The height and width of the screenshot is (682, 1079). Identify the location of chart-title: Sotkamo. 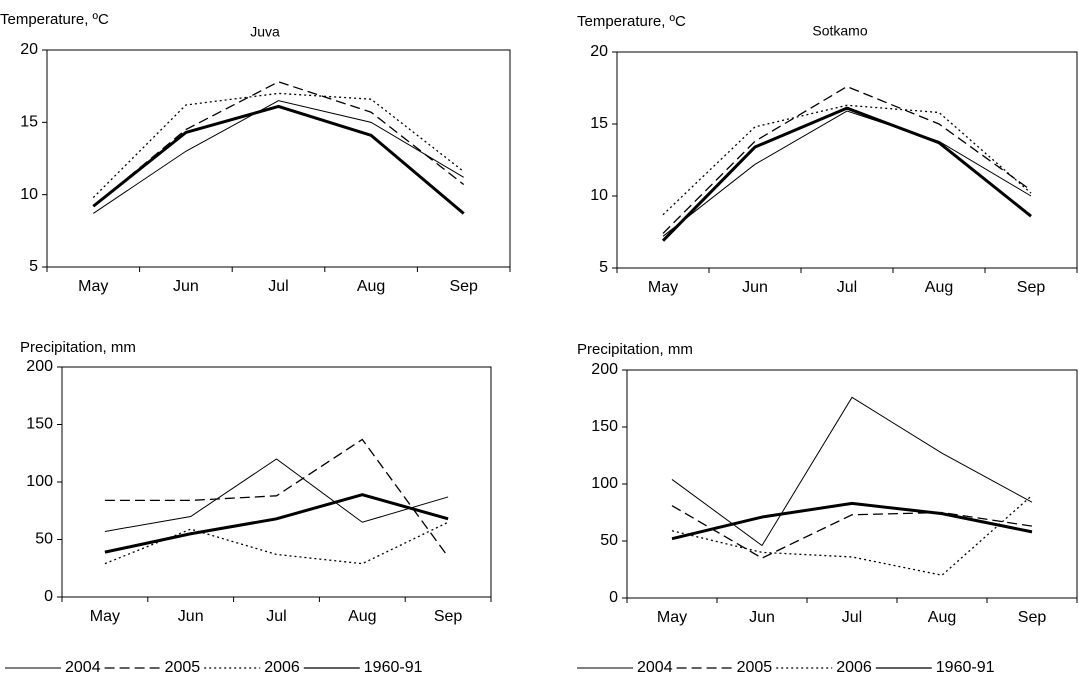
(839, 31).